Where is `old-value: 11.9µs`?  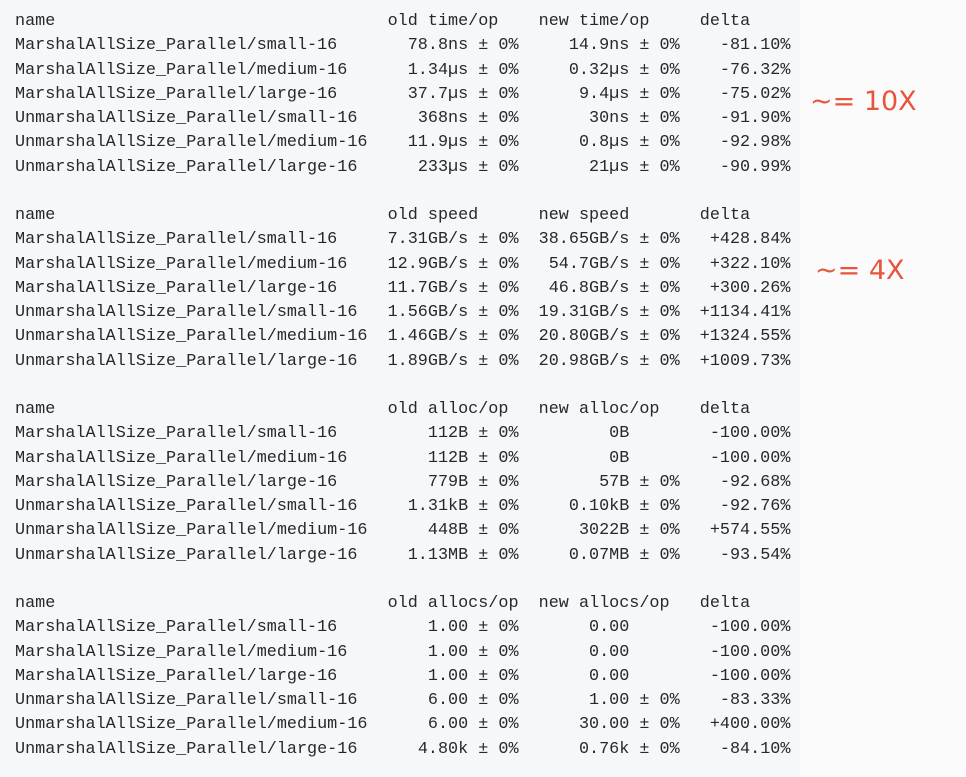 old-value: 11.9µs is located at coordinates (438, 143).